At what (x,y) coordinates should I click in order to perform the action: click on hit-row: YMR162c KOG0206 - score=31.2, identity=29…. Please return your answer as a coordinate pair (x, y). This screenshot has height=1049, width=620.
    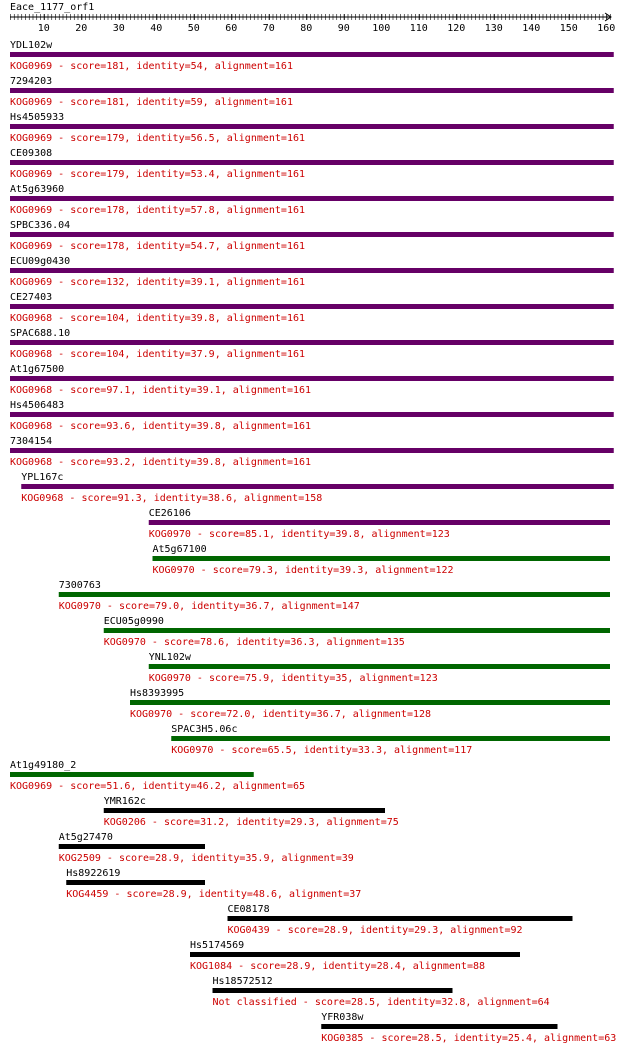
    Looking at the image, I should click on (251, 812).